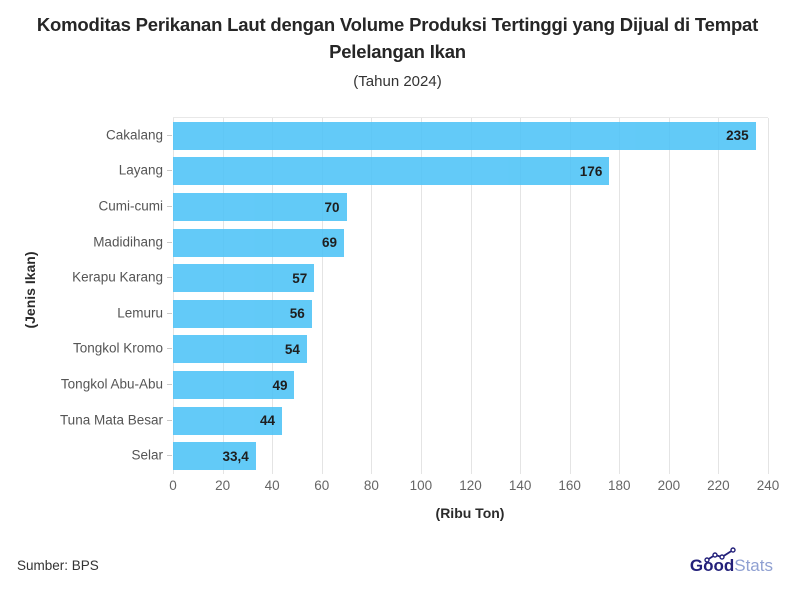 The width and height of the screenshot is (795, 600). I want to click on bar-value-label: 56, so click(297, 314).